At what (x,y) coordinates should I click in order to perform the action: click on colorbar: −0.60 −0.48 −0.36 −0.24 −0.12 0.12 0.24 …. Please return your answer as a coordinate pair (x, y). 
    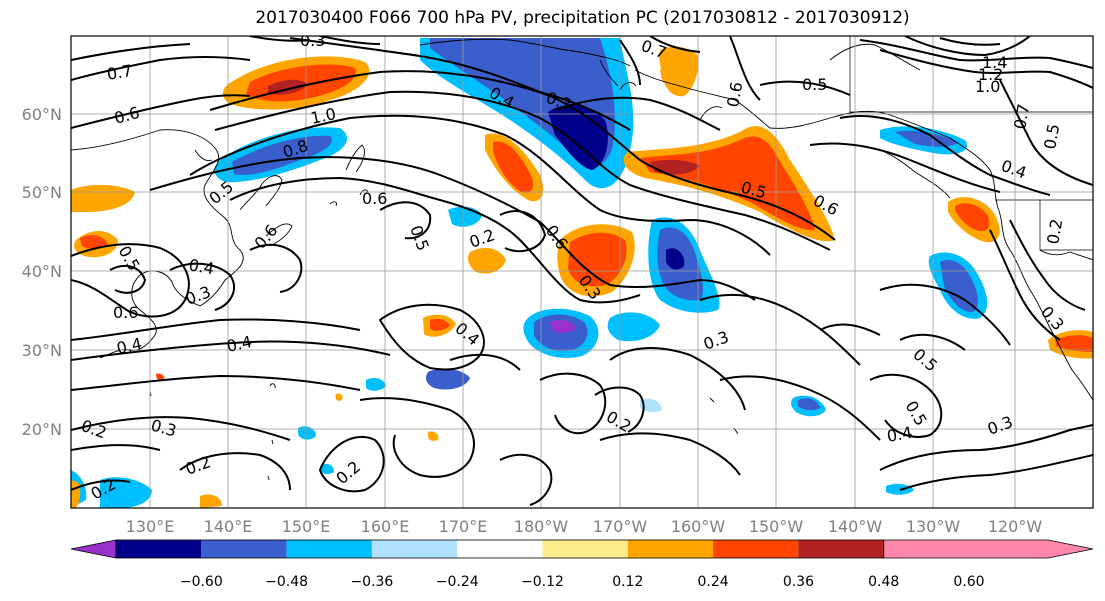
    Looking at the image, I should click on (582, 564).